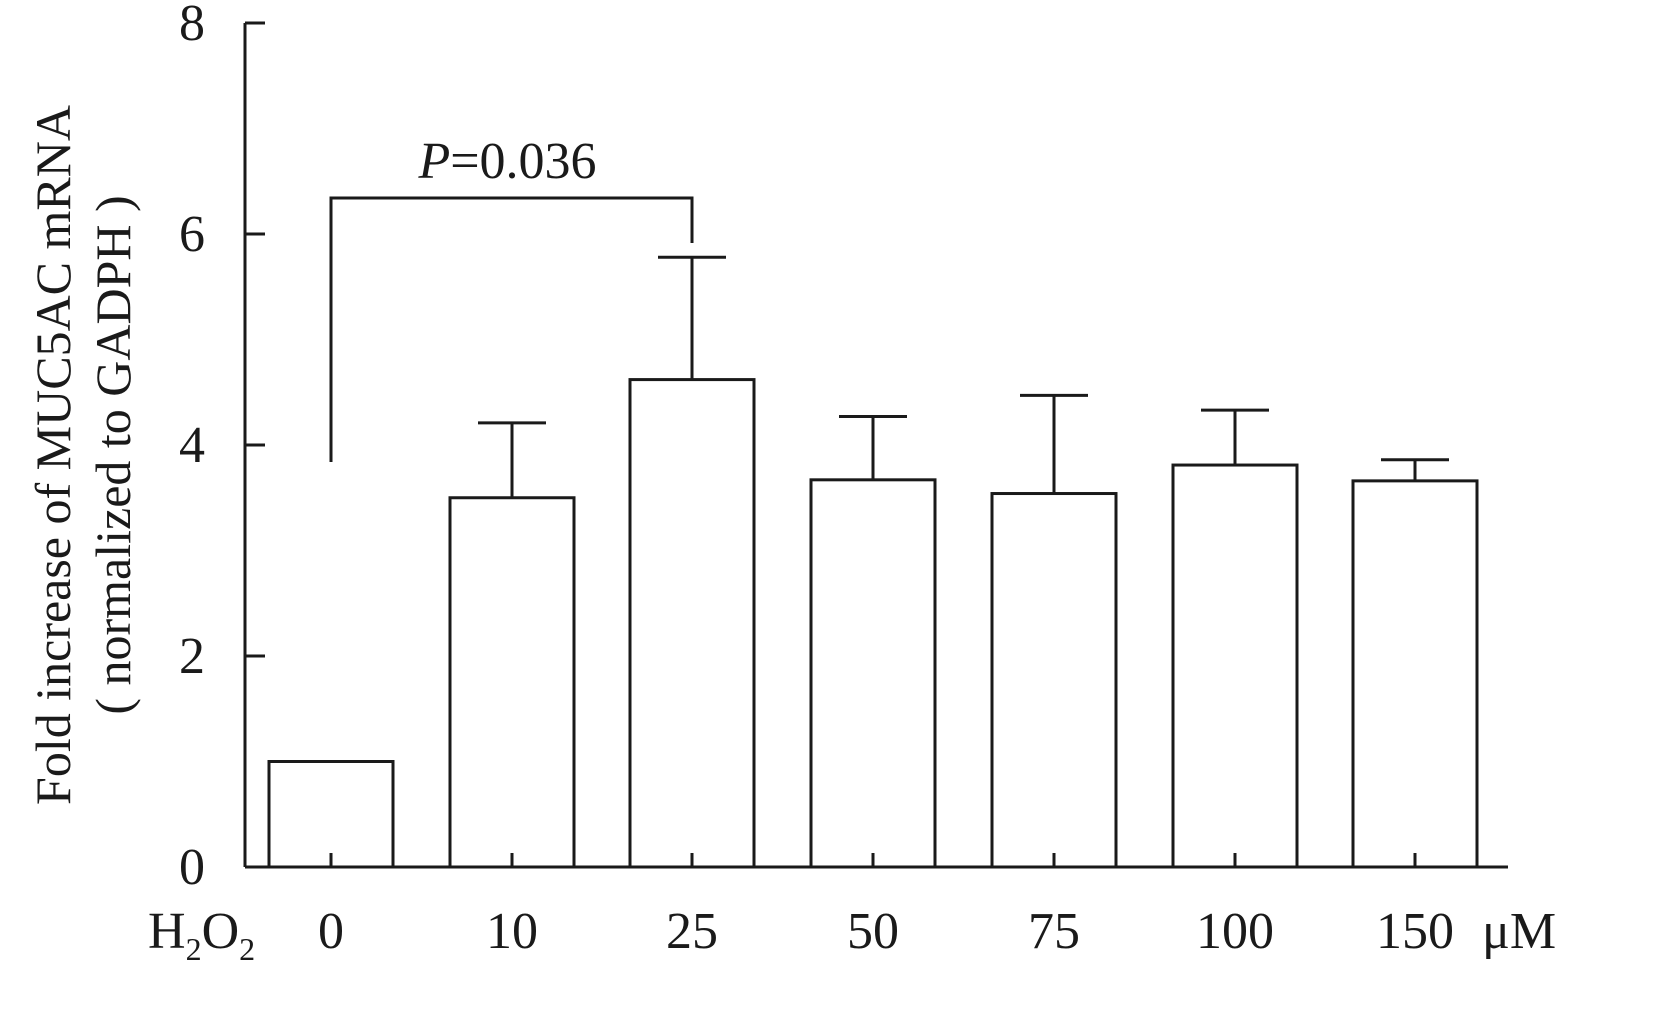  What do you see at coordinates (1054, 931) in the screenshot?
I see `x-tick-label-75: 75` at bounding box center [1054, 931].